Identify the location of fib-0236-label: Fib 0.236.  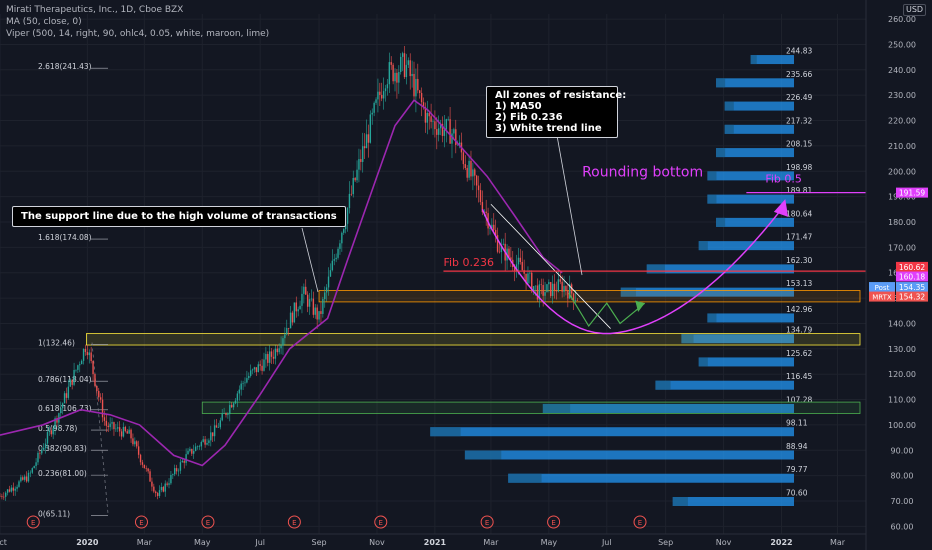
(468, 262).